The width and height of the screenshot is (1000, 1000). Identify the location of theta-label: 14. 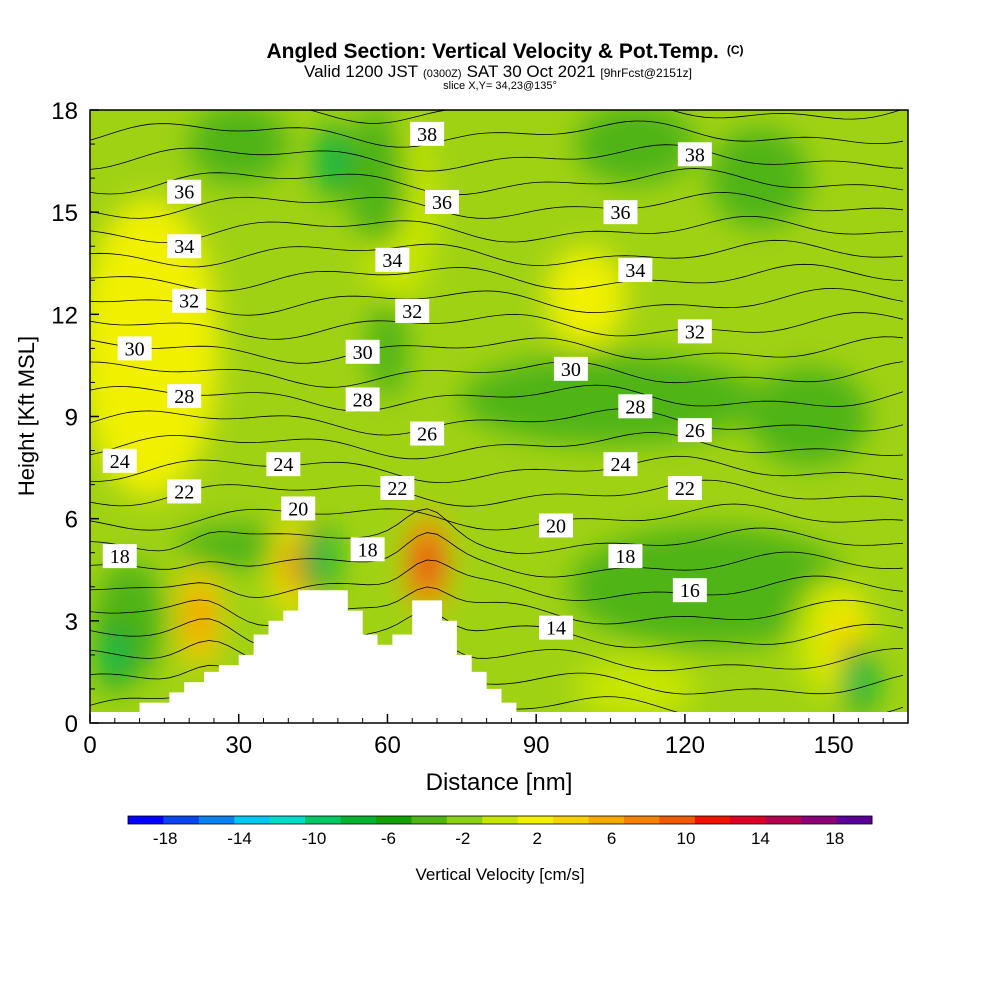
(556, 627).